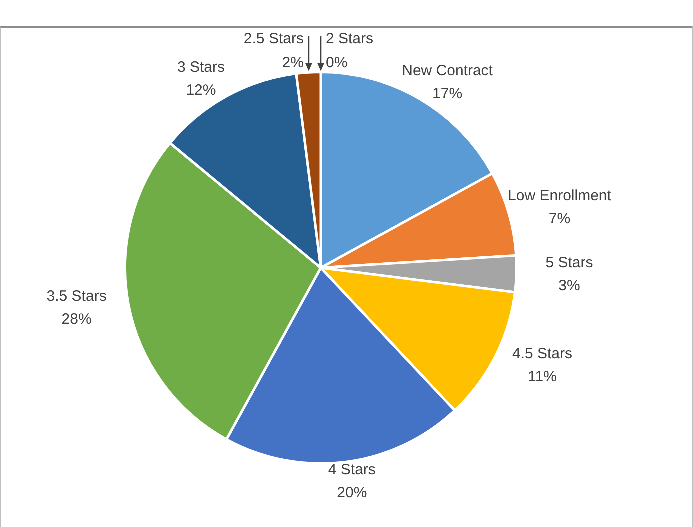 The height and width of the screenshot is (527, 693). What do you see at coordinates (570, 263) in the screenshot?
I see `slice-label: 5 Stars` at bounding box center [570, 263].